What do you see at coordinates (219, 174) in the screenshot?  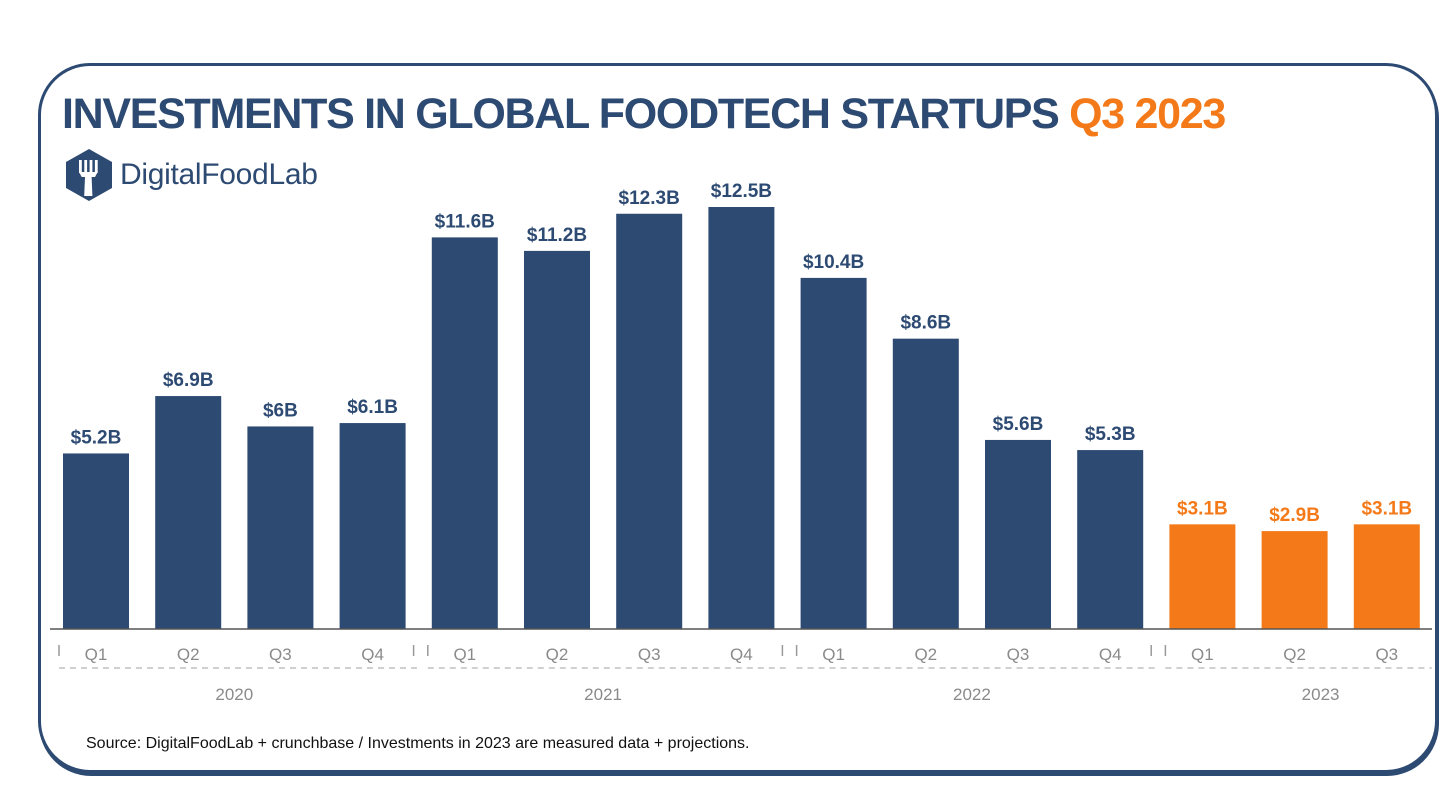 I see `brand-name: DigitalFoodLab` at bounding box center [219, 174].